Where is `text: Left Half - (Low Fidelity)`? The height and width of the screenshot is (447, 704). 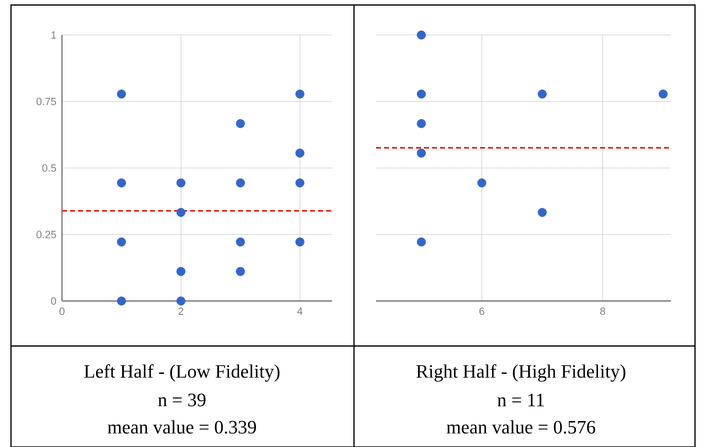 text: Left Half - (Low Fidelity) is located at coordinates (182, 373).